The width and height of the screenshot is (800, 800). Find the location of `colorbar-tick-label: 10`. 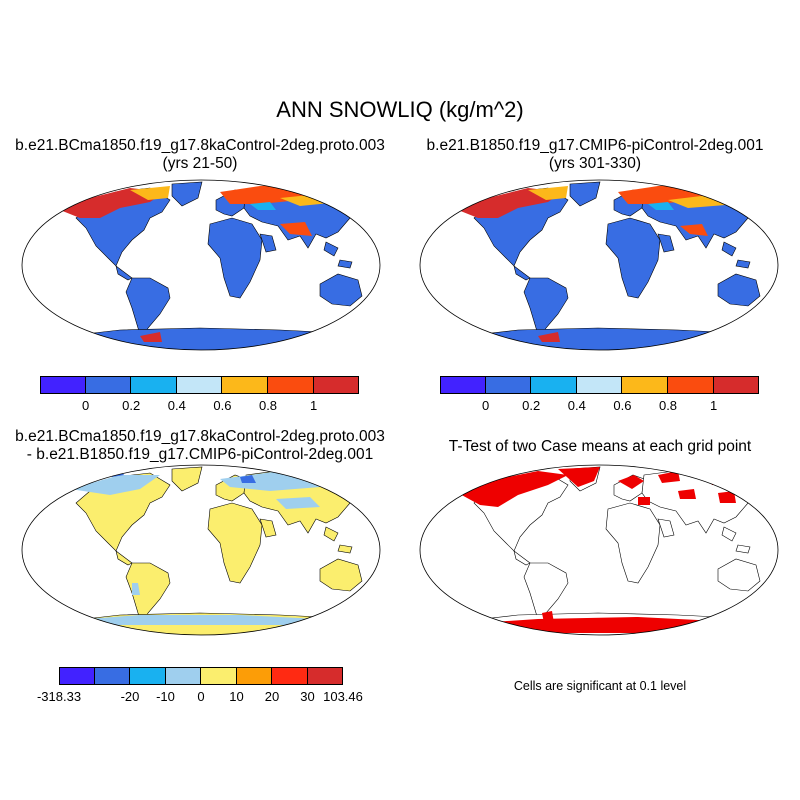

colorbar-tick-label: 10 is located at coordinates (236, 696).